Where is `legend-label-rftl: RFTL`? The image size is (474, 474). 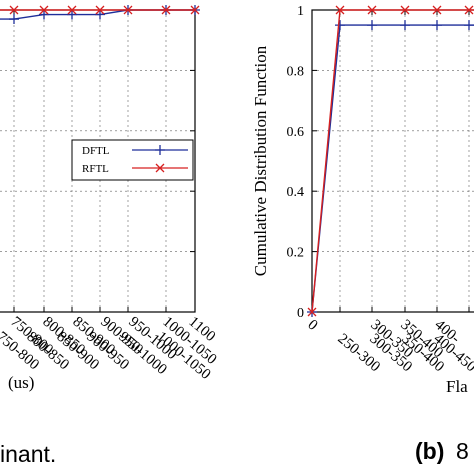 legend-label-rftl: RFTL is located at coordinates (95, 169).